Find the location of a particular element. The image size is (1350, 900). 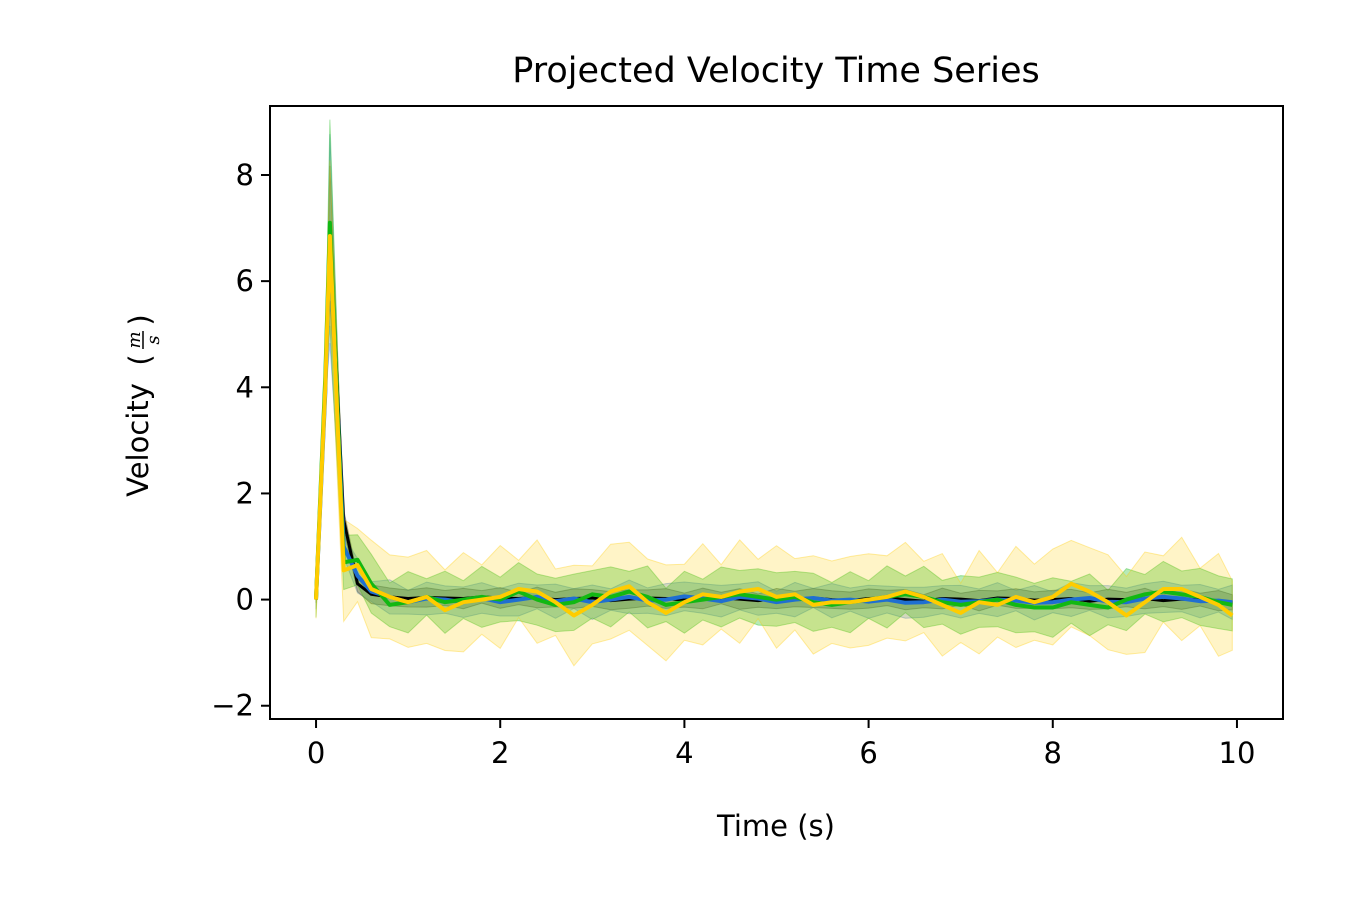

x-tick-label: 0 is located at coordinates (316, 753).